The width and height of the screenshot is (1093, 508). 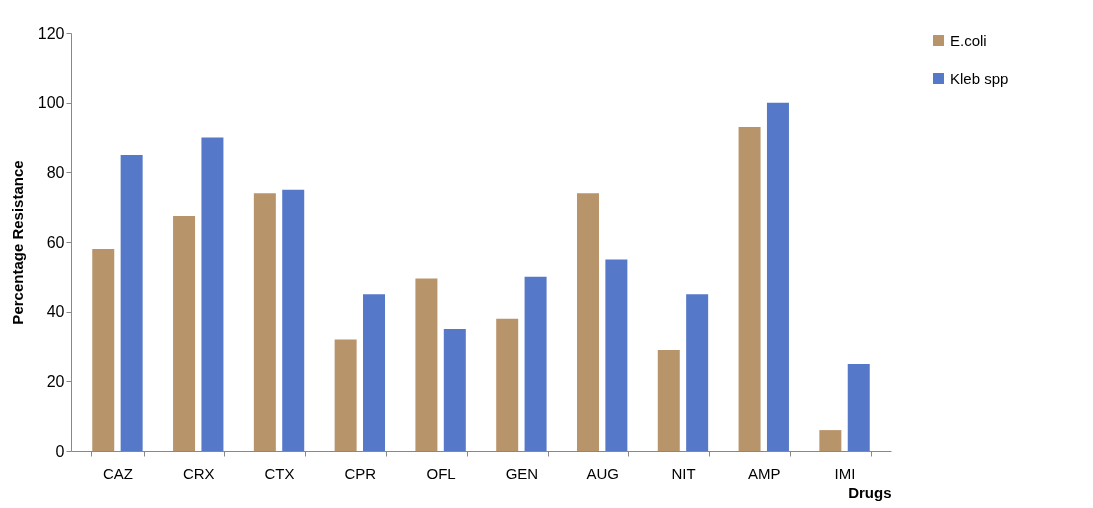 What do you see at coordinates (968, 40) in the screenshot?
I see `legend-label: E.coli` at bounding box center [968, 40].